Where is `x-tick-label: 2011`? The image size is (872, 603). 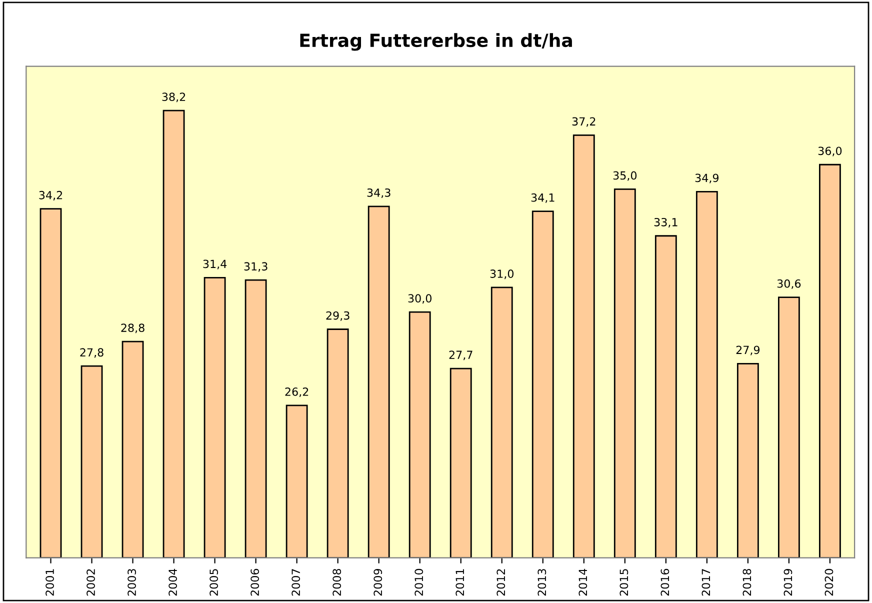 x-tick-label: 2011 is located at coordinates (460, 582).